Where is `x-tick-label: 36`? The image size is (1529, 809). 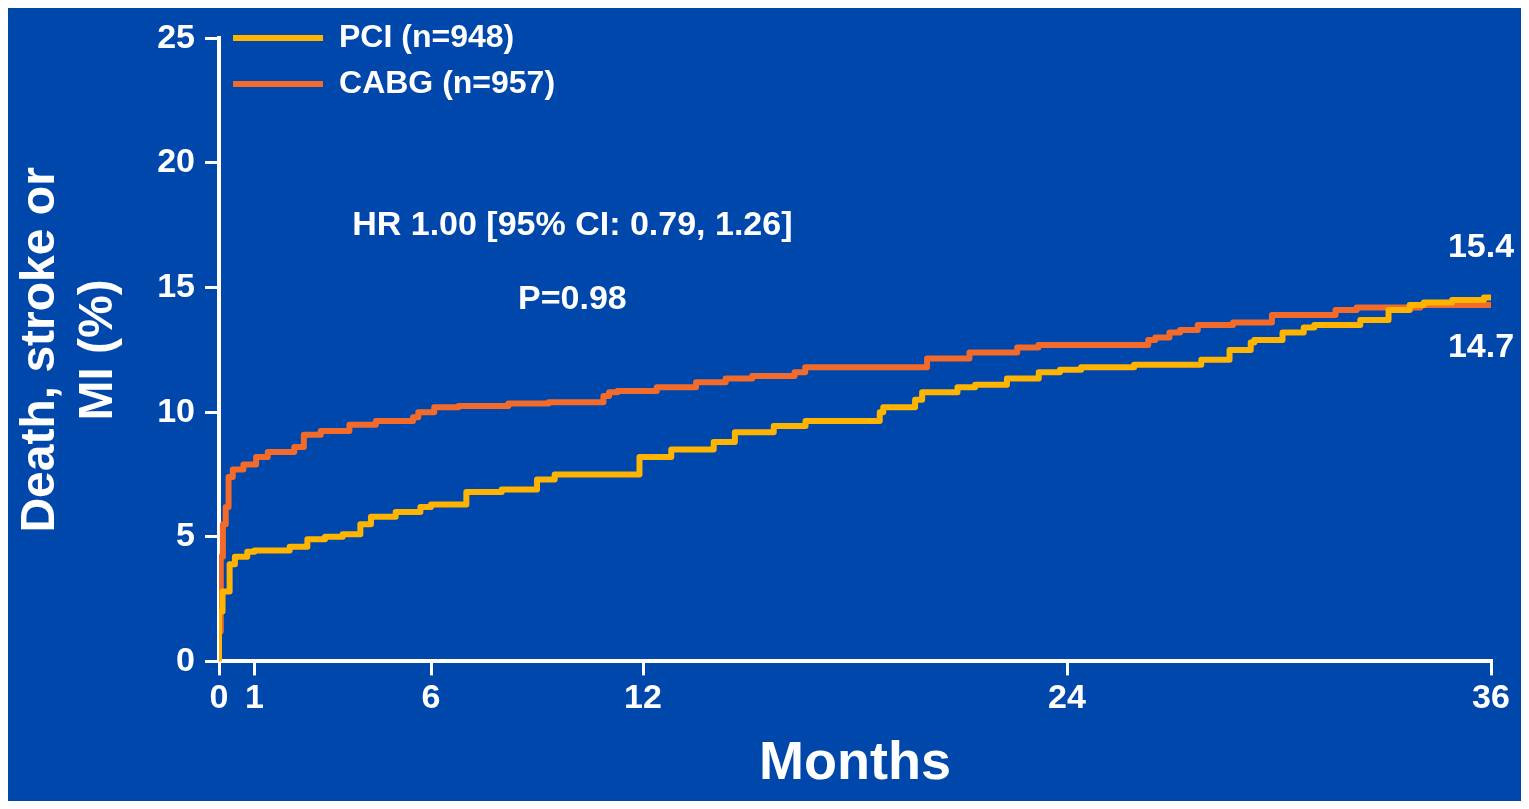 x-tick-label: 36 is located at coordinates (1491, 696).